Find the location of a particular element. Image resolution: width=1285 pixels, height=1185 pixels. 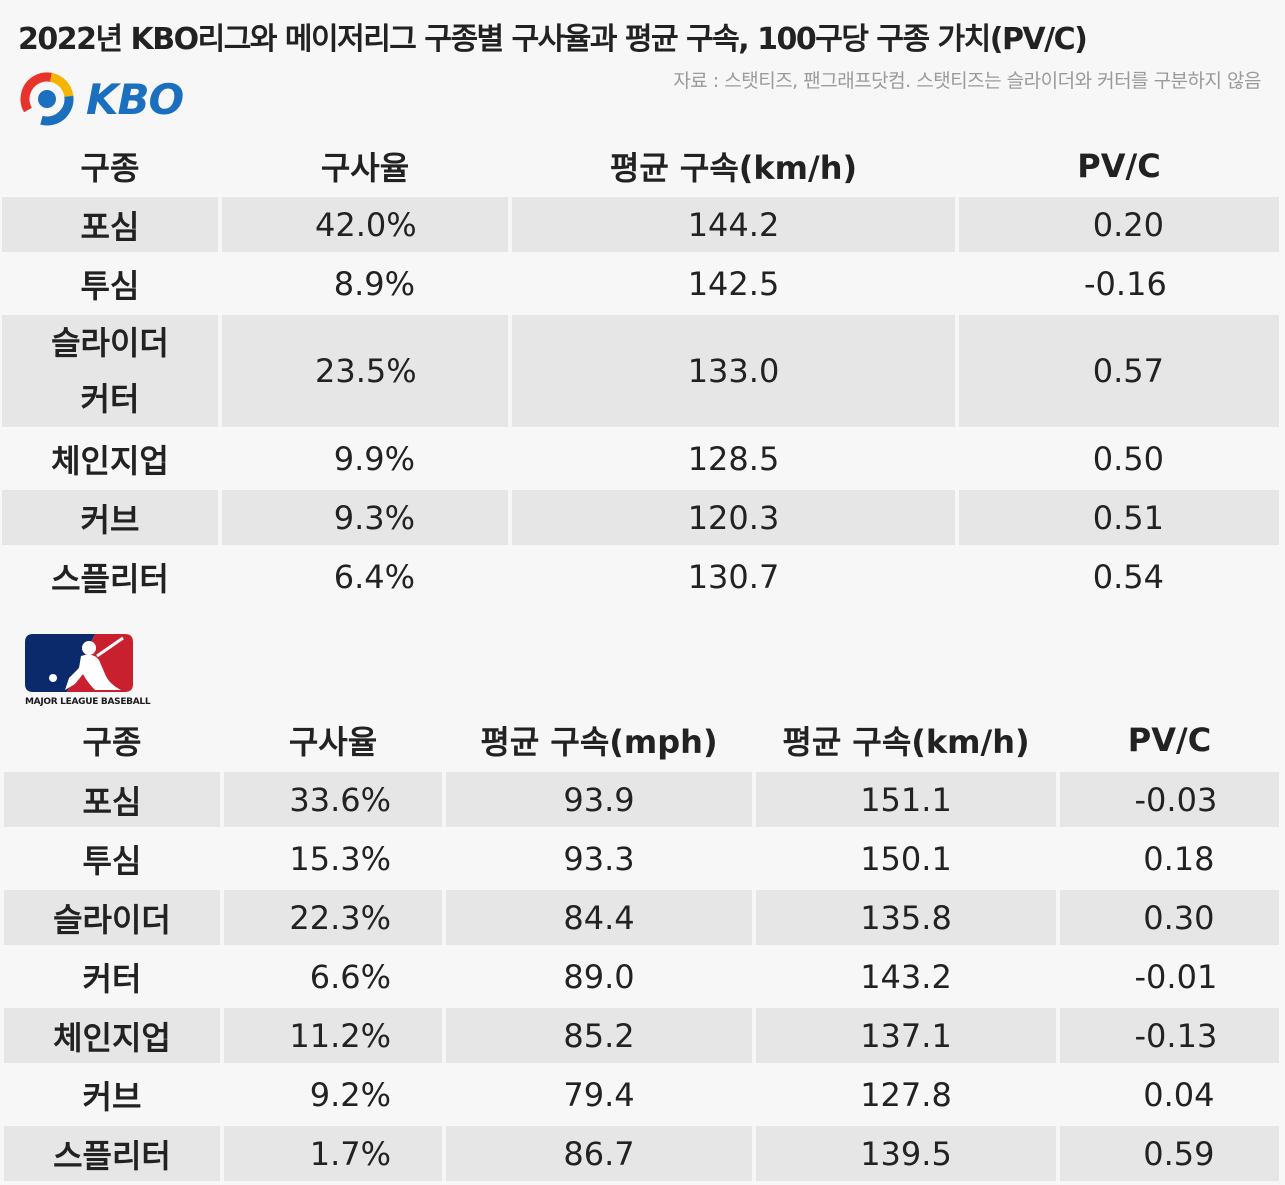

mlb-header-mph: 평균 구속(mph) is located at coordinates (599, 742).